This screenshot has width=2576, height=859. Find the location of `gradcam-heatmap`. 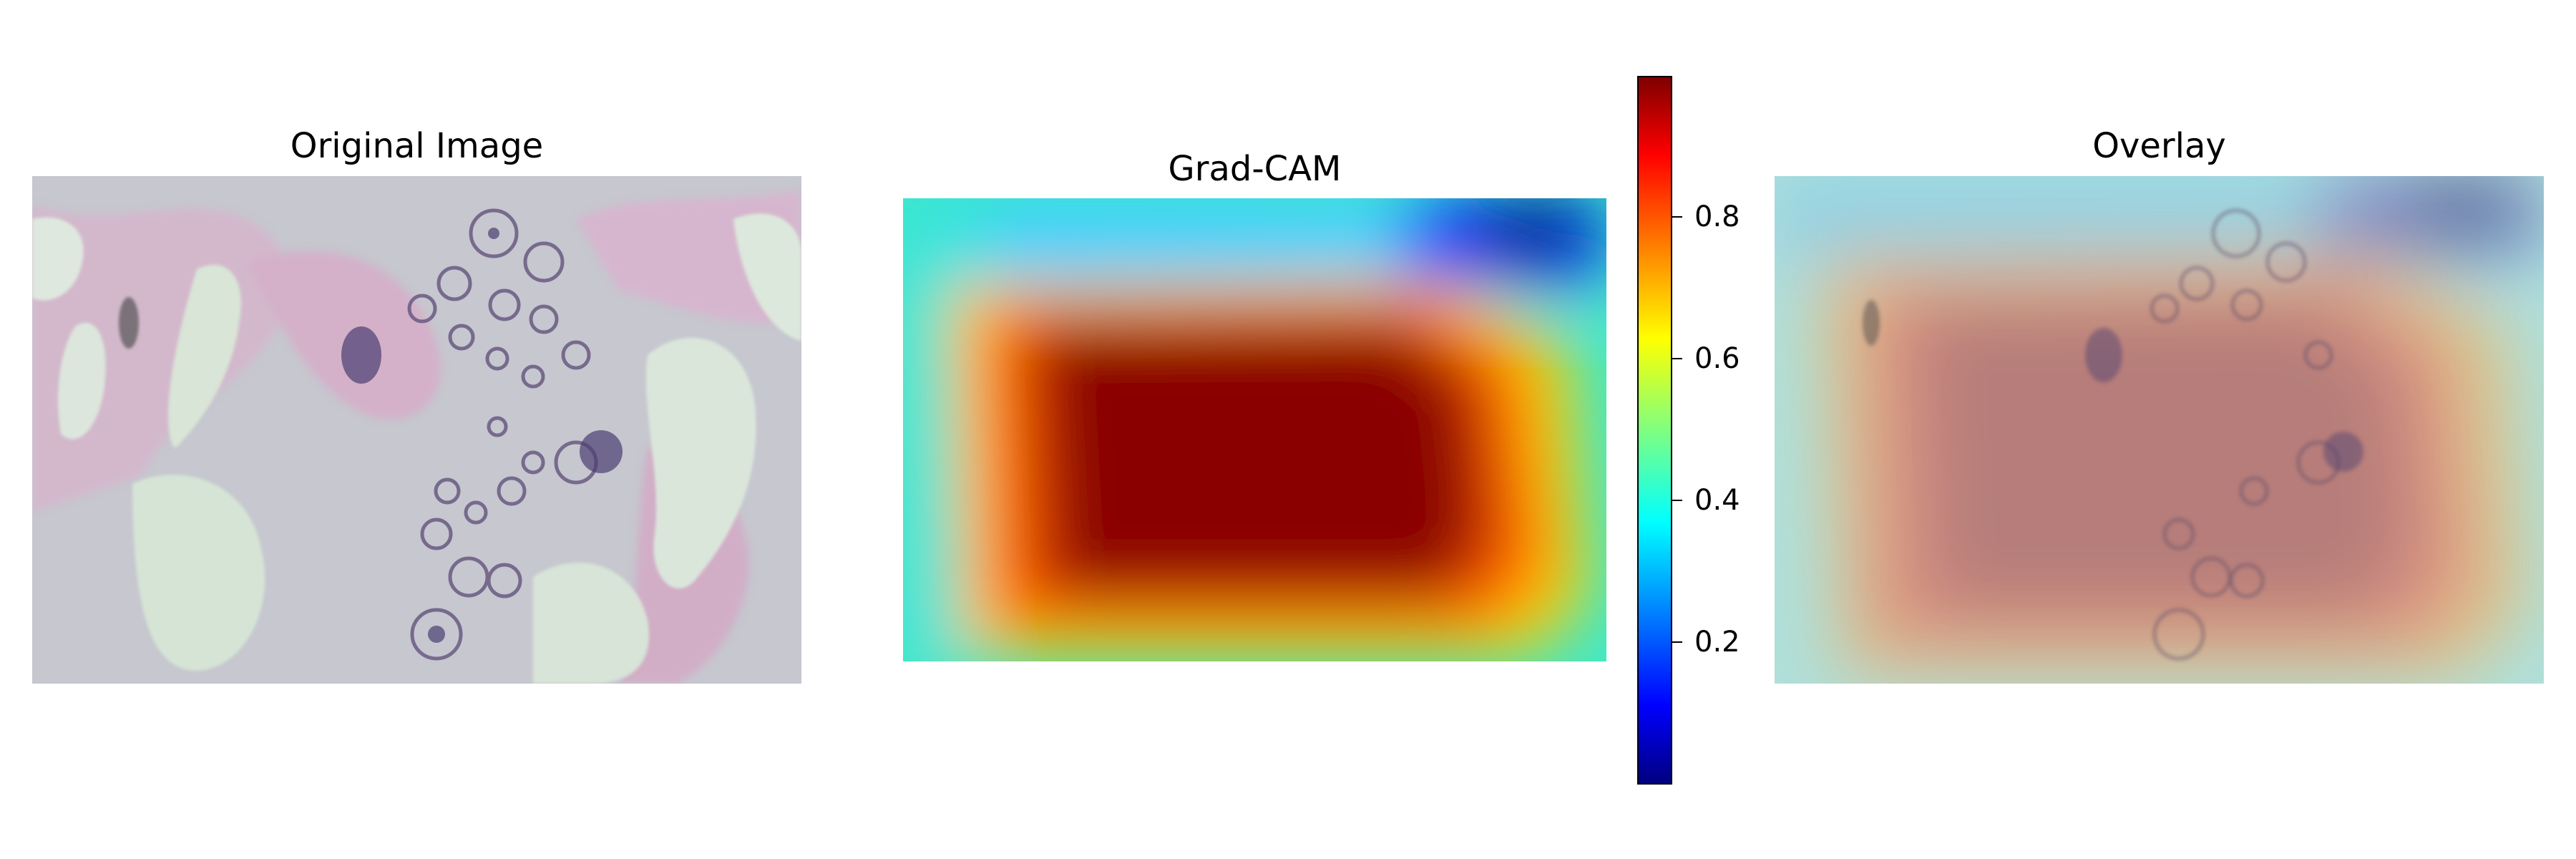

gradcam-heatmap is located at coordinates (1254, 429).